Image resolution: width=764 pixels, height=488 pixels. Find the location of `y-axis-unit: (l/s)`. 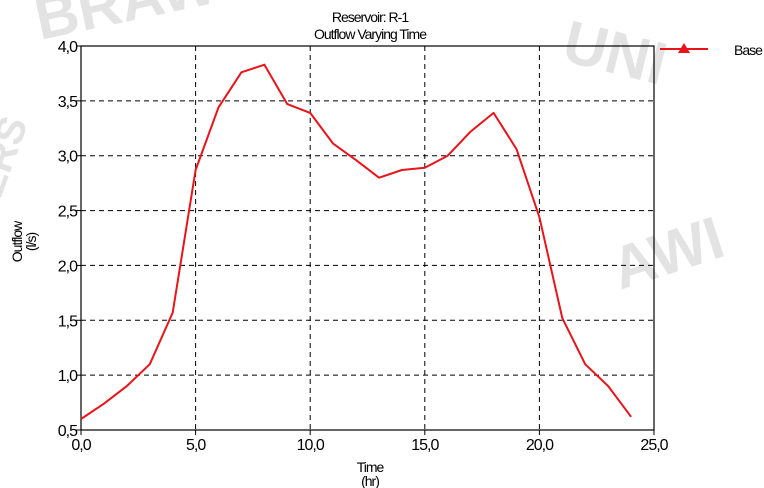

y-axis-unit: (l/s) is located at coordinates (31, 242).